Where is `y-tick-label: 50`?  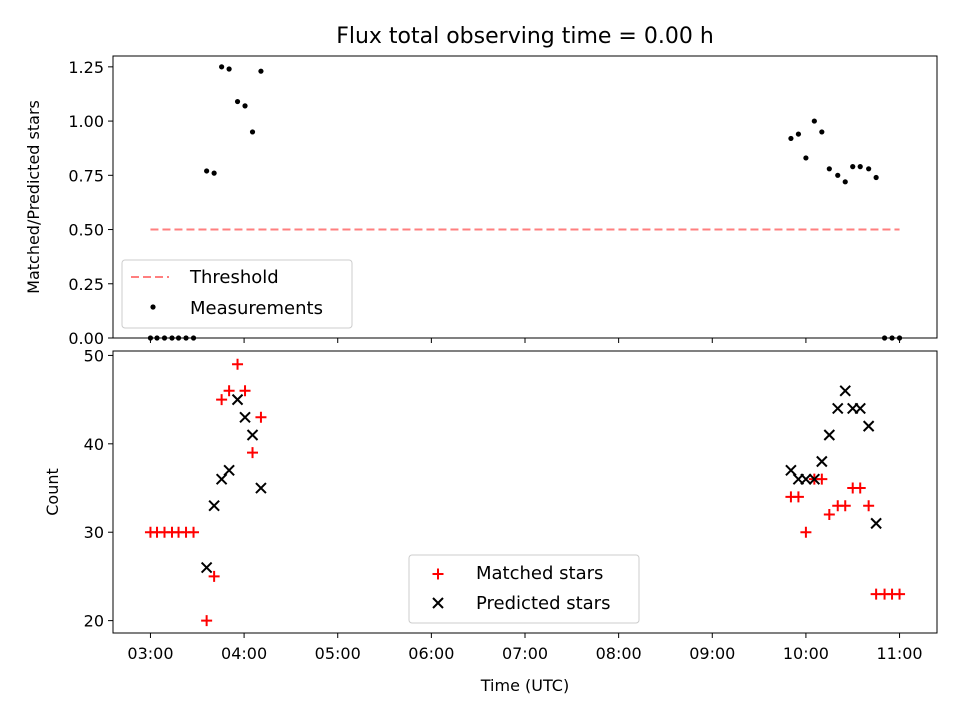 y-tick-label: 50 is located at coordinates (94, 355).